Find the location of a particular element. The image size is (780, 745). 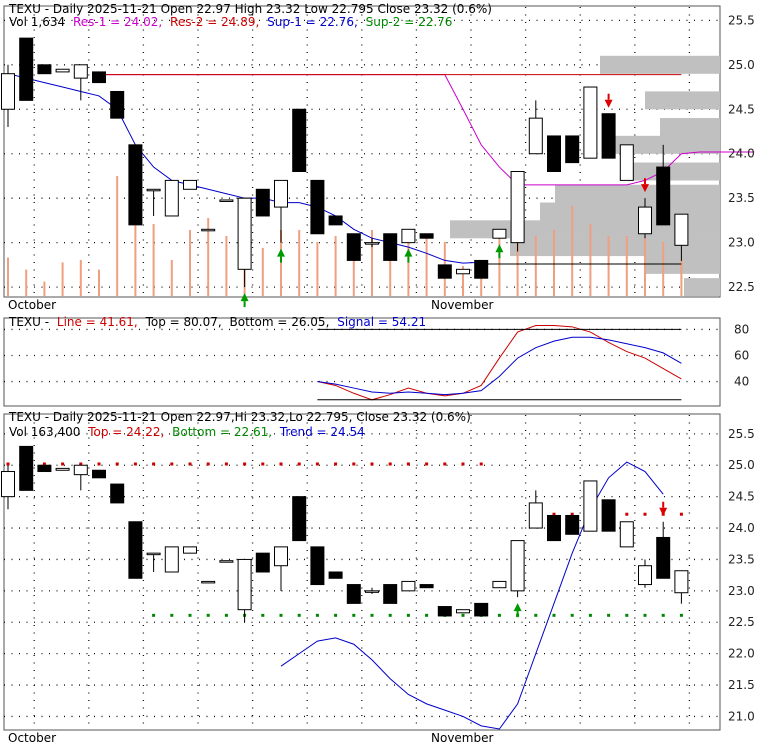

panel3-volume-label: Vol 163,400 is located at coordinates (44, 432).